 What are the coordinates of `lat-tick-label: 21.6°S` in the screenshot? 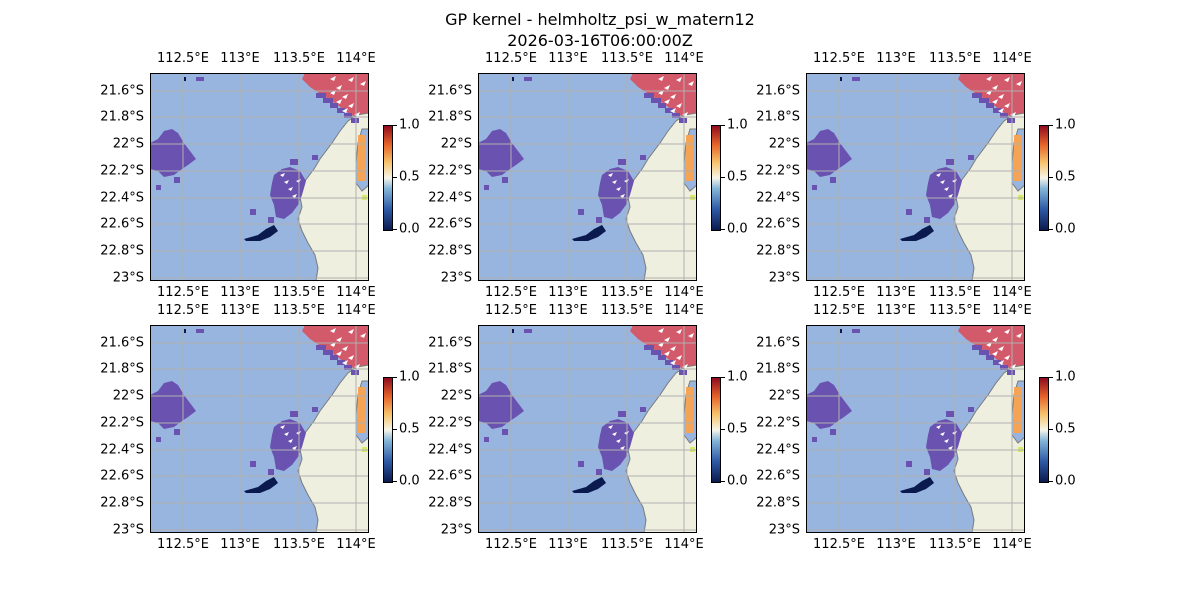 It's located at (778, 91).